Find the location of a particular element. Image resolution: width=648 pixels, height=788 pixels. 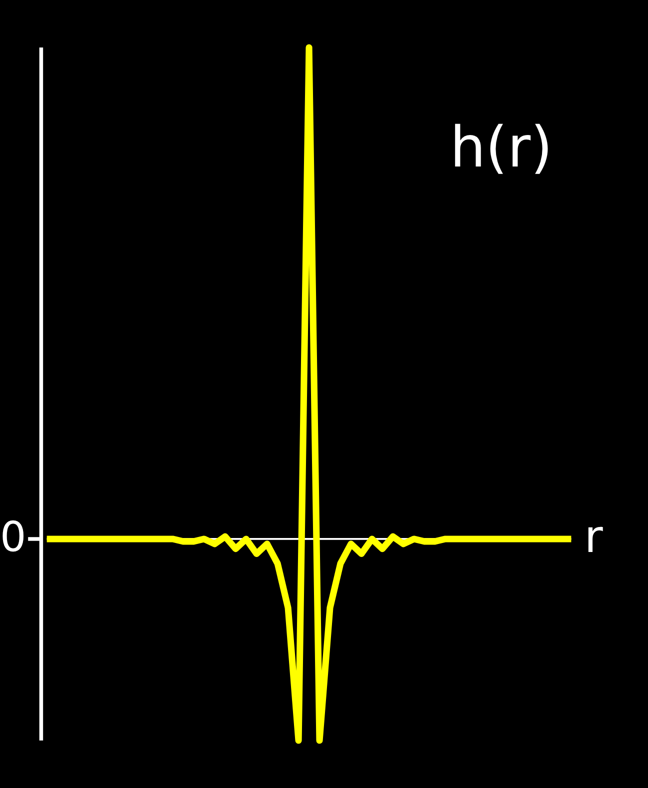

x-axis-title: r is located at coordinates (594, 537).